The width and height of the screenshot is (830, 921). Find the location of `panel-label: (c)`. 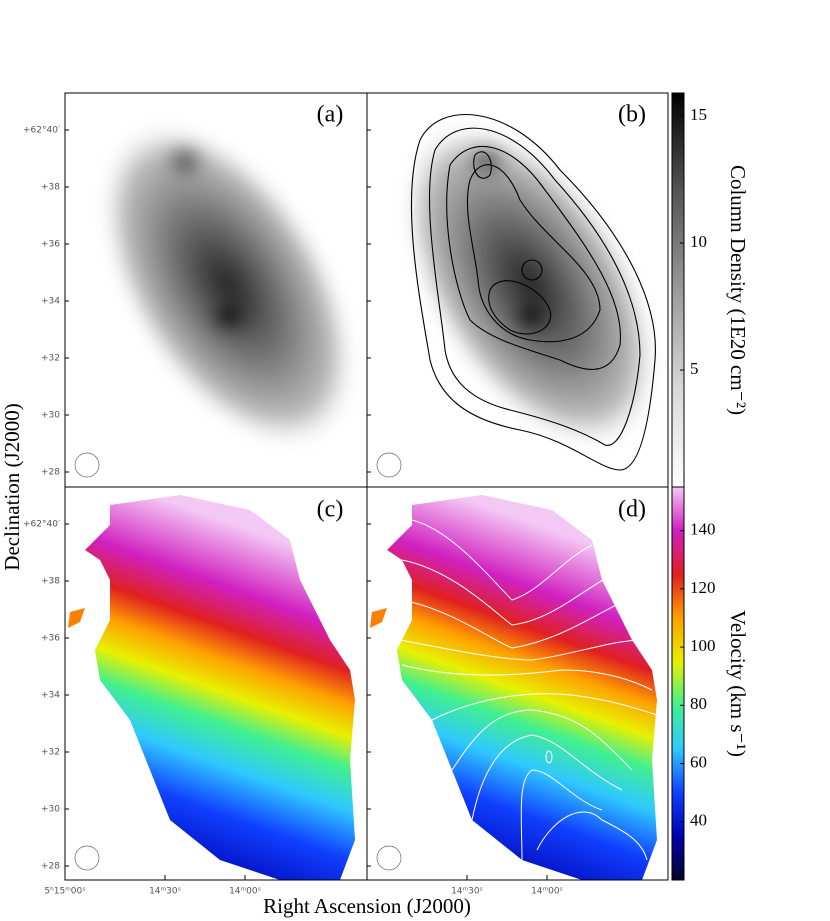

panel-label: (c) is located at coordinates (330, 510).